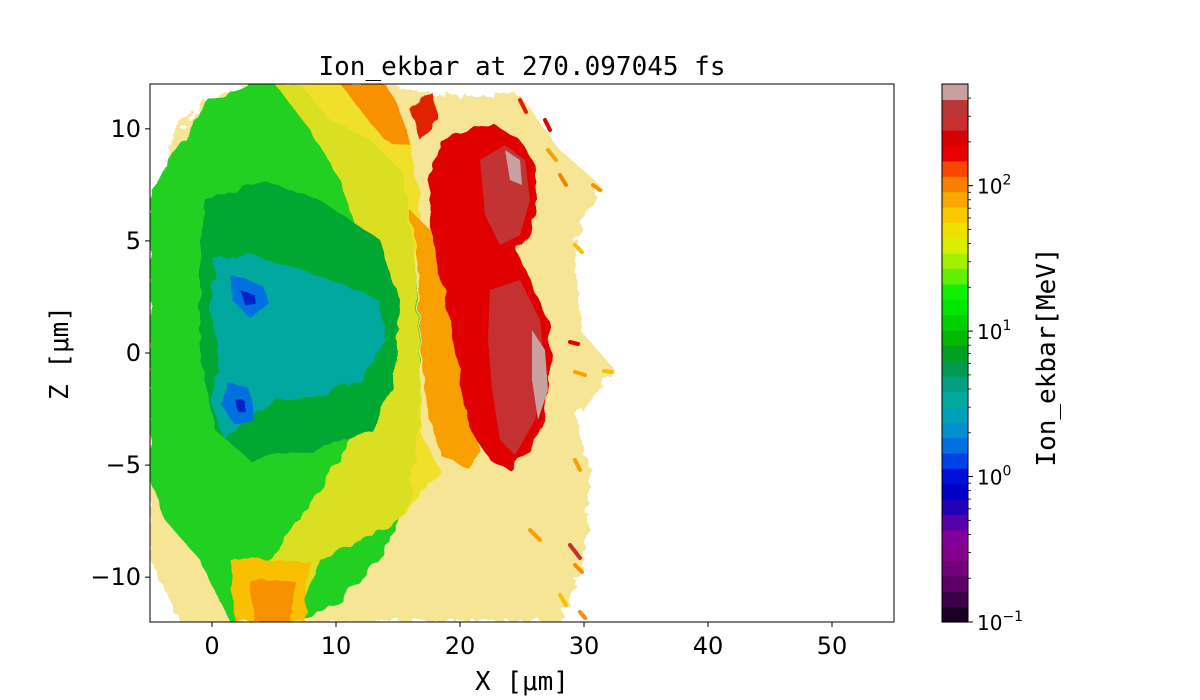 The image size is (1200, 700). What do you see at coordinates (566, 359) in the screenshot?
I see `field-streaks` at bounding box center [566, 359].